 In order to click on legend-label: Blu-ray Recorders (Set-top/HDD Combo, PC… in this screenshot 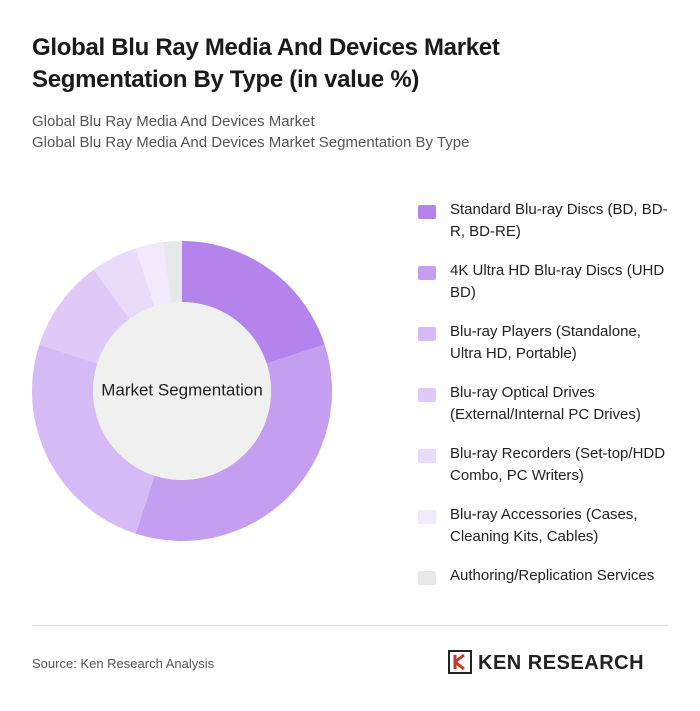, I will do `click(558, 464)`.